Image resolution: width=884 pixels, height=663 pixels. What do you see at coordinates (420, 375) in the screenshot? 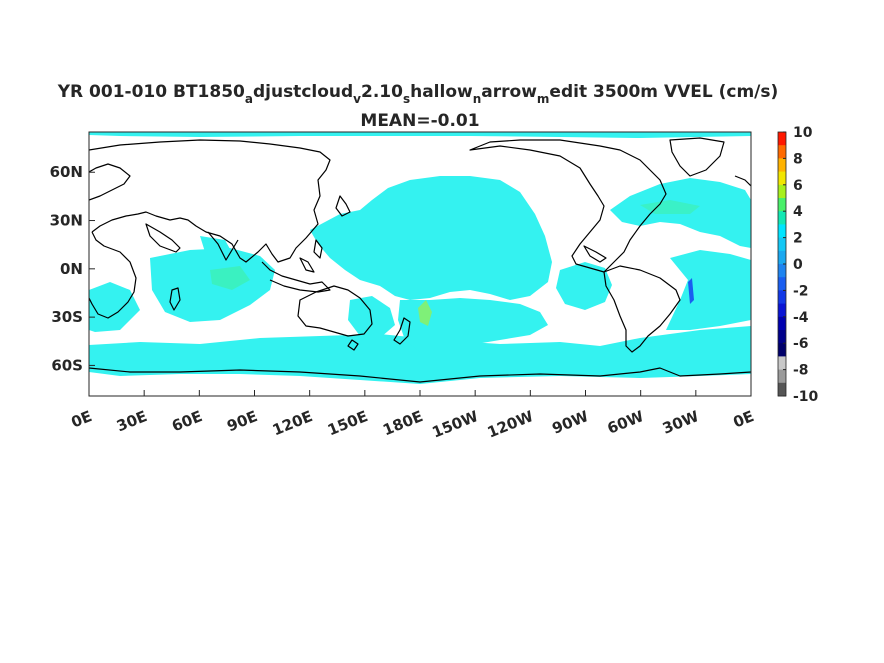
I see `antarctica-coast` at bounding box center [420, 375].